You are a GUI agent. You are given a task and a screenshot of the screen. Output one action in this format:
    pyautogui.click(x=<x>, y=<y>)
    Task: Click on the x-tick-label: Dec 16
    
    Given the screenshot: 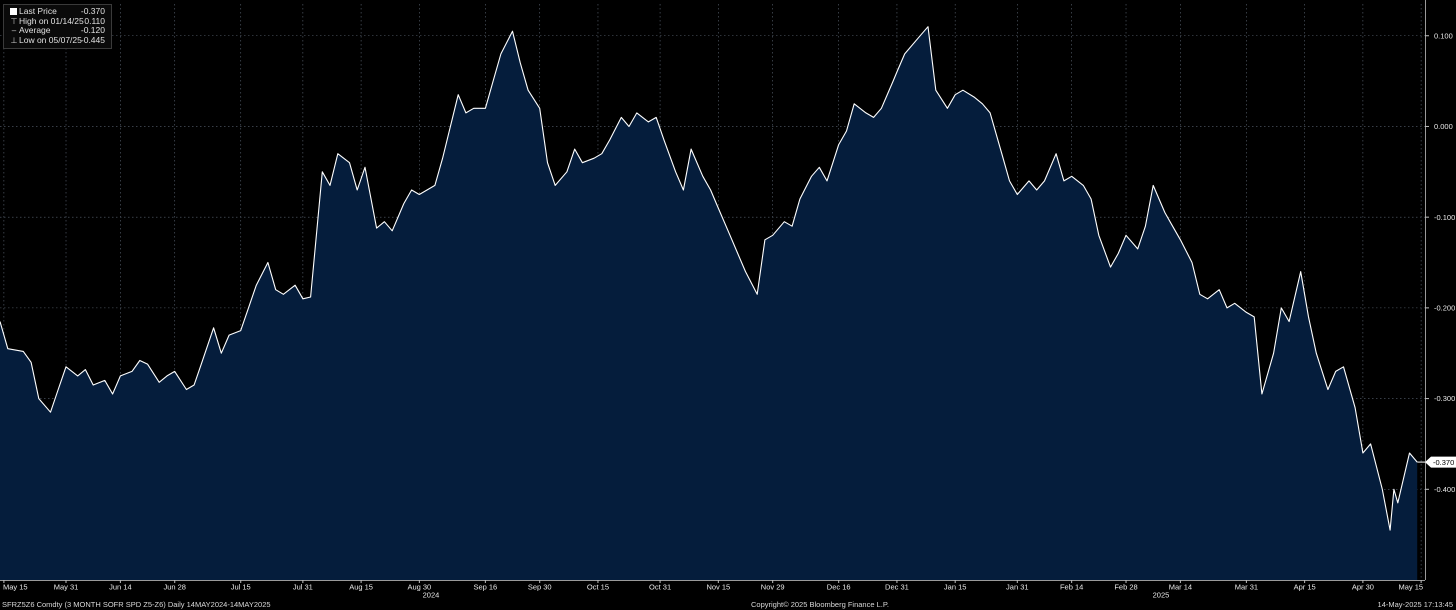 What is the action you would take?
    pyautogui.click(x=839, y=587)
    